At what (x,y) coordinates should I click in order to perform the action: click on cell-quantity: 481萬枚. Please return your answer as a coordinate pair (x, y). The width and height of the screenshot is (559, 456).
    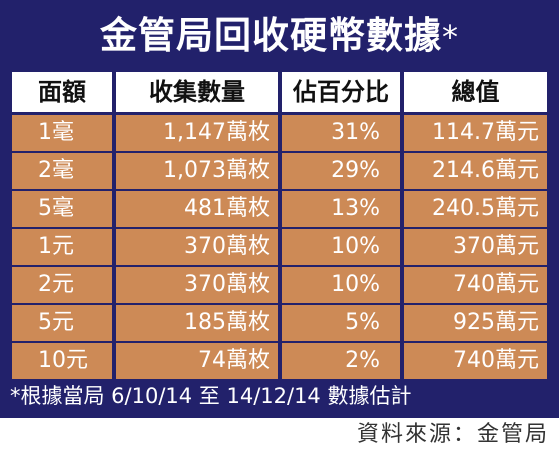
    Looking at the image, I should click on (197, 209).